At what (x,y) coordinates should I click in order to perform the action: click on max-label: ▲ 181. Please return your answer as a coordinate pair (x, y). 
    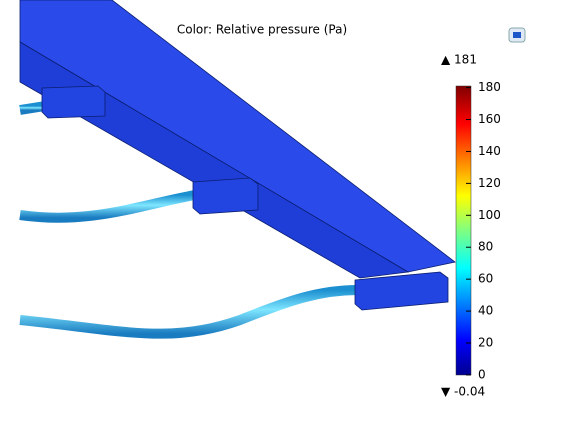
    Looking at the image, I should click on (459, 60).